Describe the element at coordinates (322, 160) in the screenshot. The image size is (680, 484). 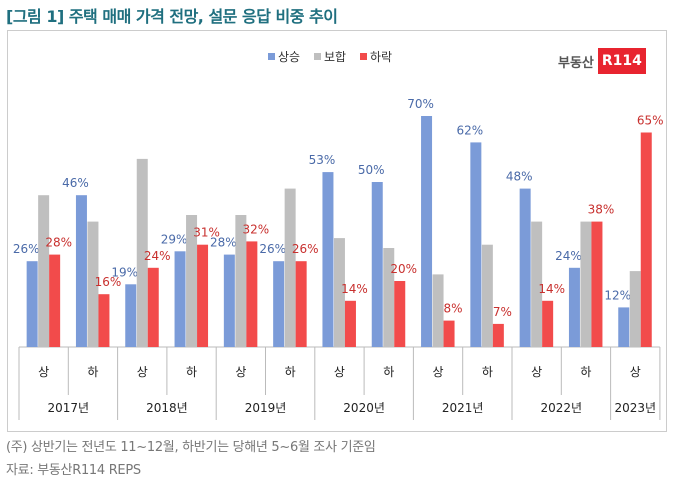
I see `data-label-상승: 53%` at that location.